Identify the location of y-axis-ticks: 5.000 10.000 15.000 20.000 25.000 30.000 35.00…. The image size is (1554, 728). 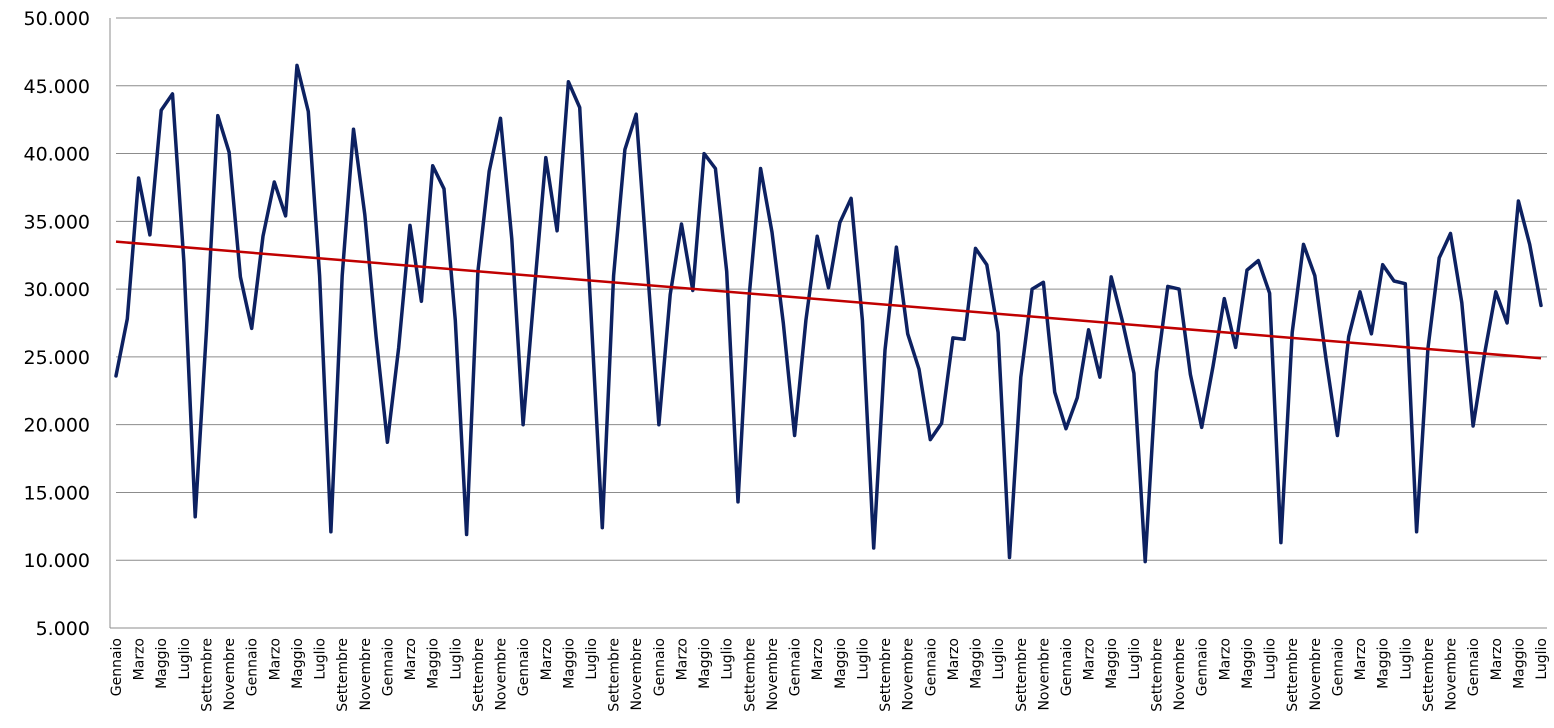
(57, 324).